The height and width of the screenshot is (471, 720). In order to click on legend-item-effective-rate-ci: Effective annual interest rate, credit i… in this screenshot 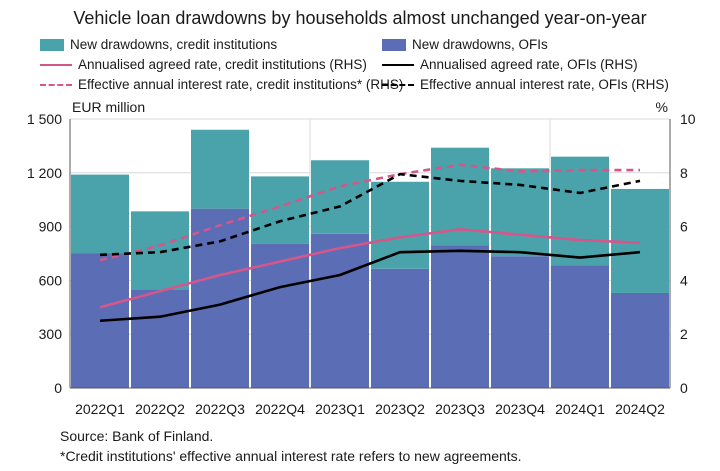, I will do `click(221, 84)`.